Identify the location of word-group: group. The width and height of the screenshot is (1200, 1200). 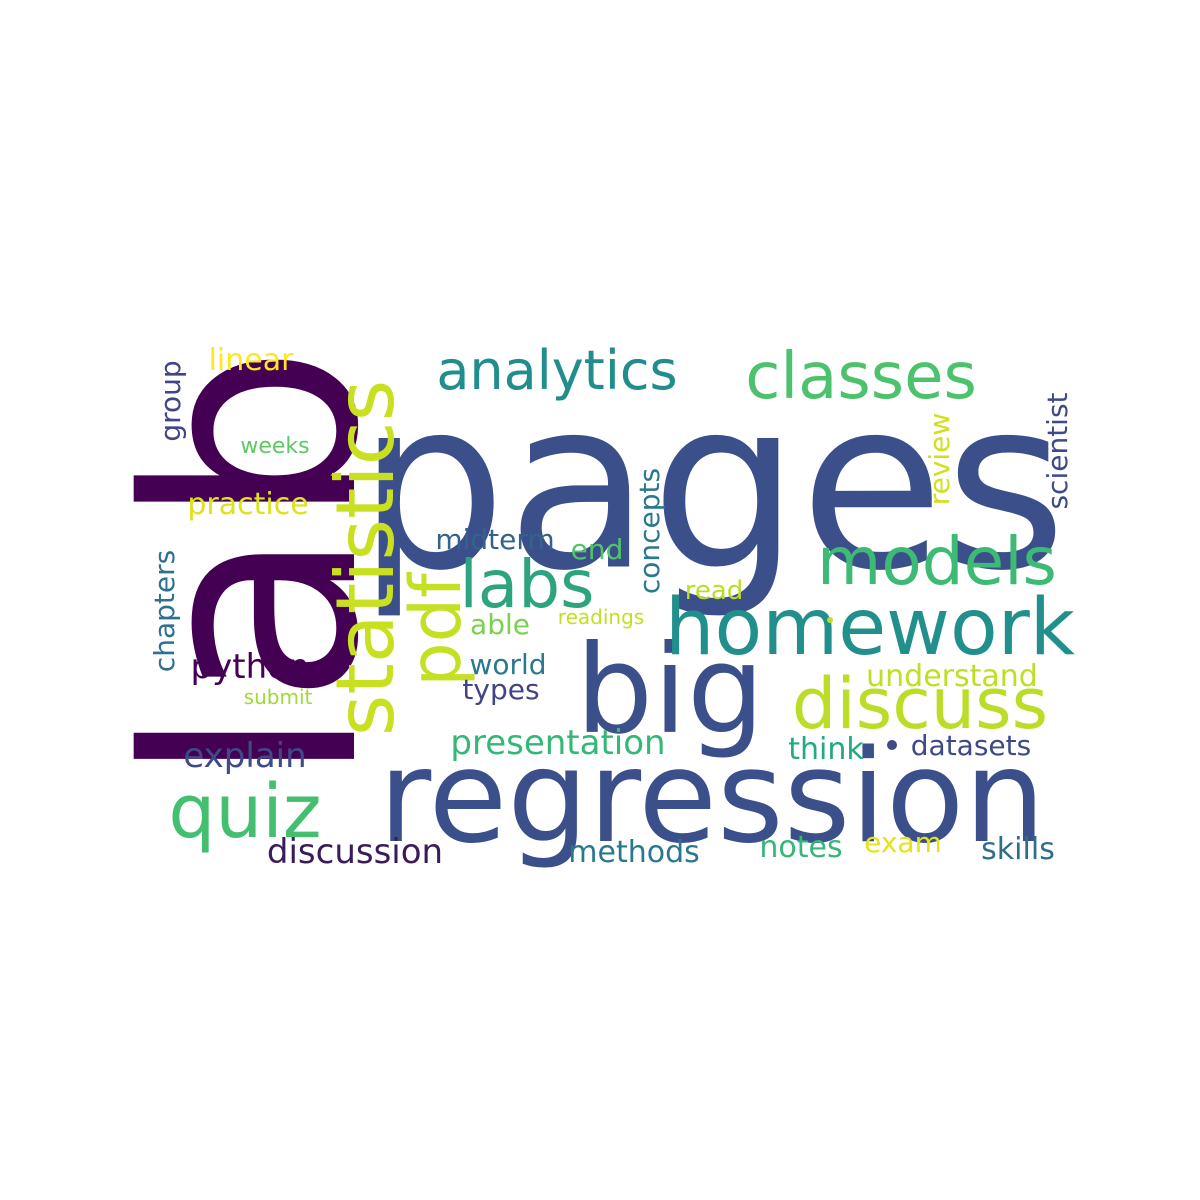
(170, 401).